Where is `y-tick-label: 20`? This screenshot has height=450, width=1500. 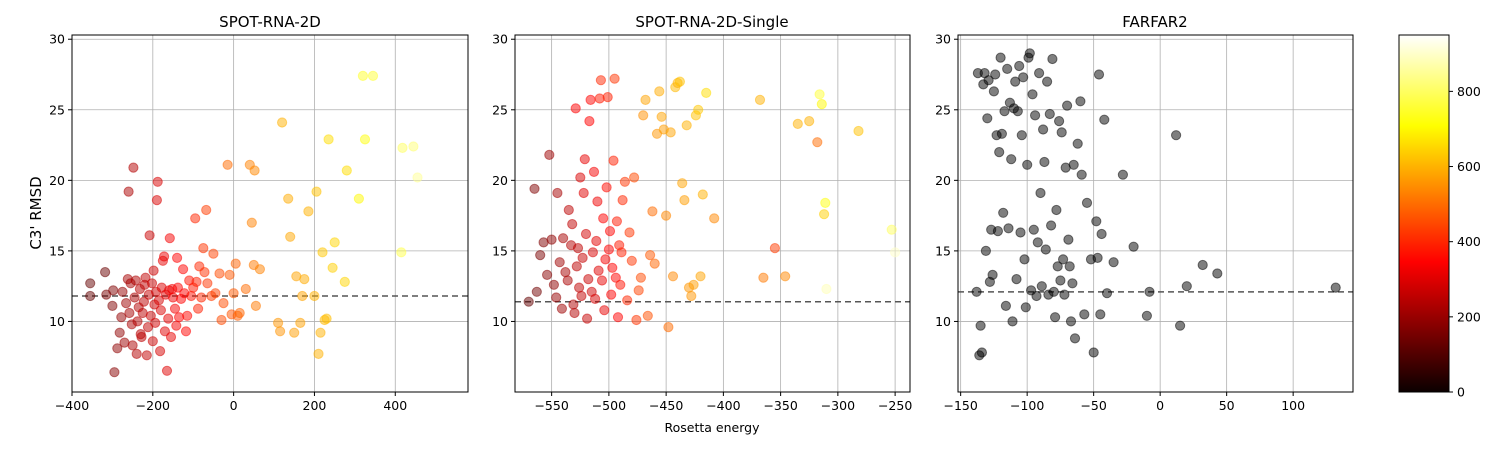 y-tick-label: 20 is located at coordinates (943, 180).